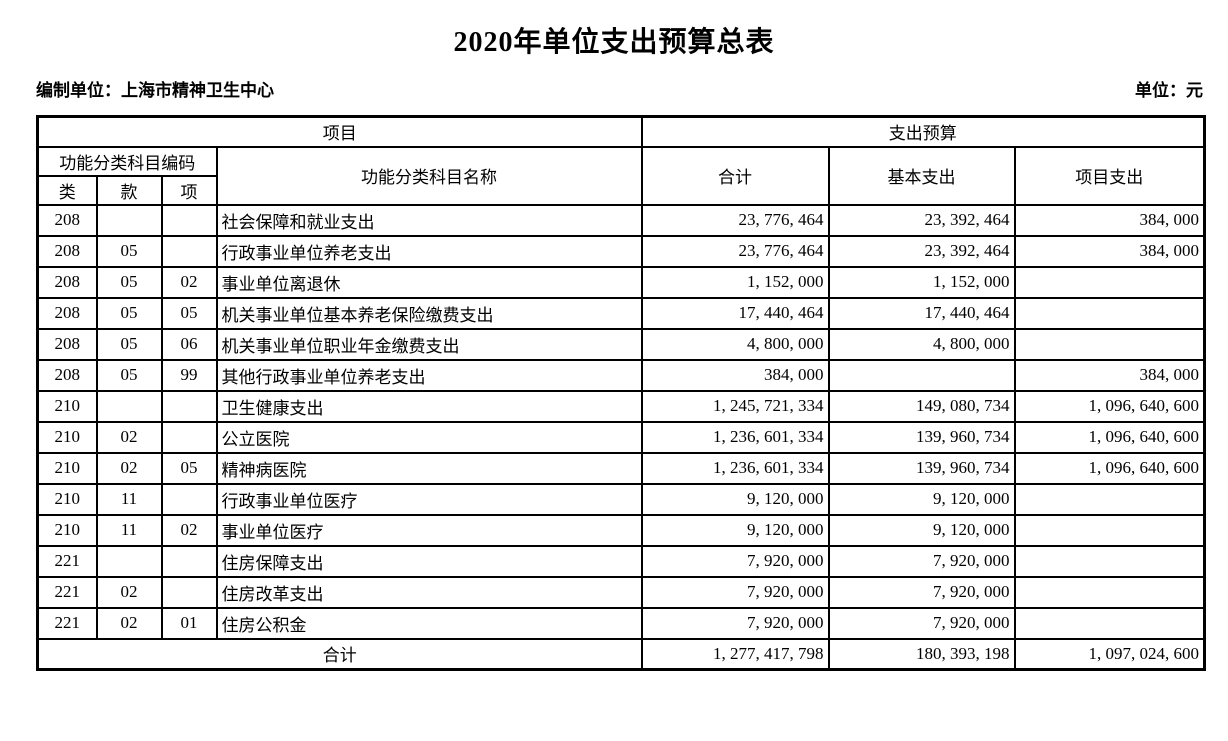 The width and height of the screenshot is (1228, 741). Describe the element at coordinates (429, 406) in the screenshot. I see `cell-subject-name: 卫生健康支出` at that location.